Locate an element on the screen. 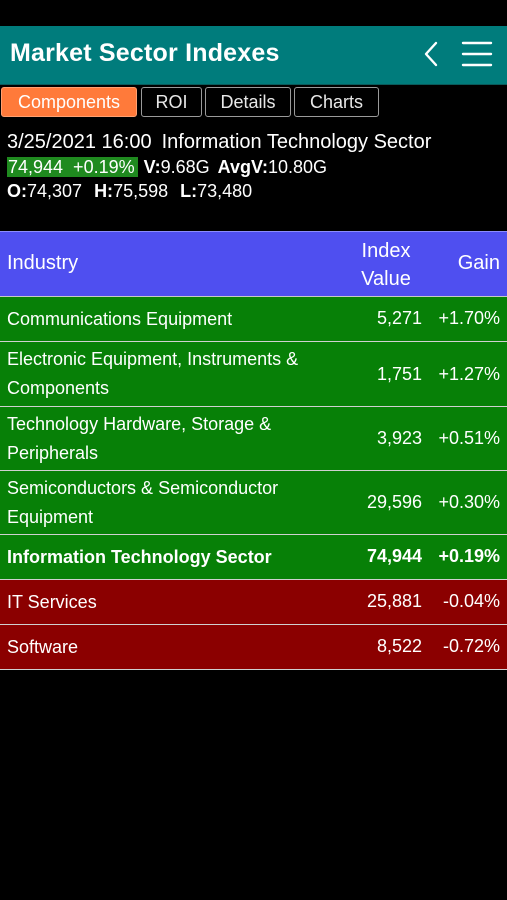 This screenshot has width=507, height=900. index-value: 25,881 is located at coordinates (394, 601).